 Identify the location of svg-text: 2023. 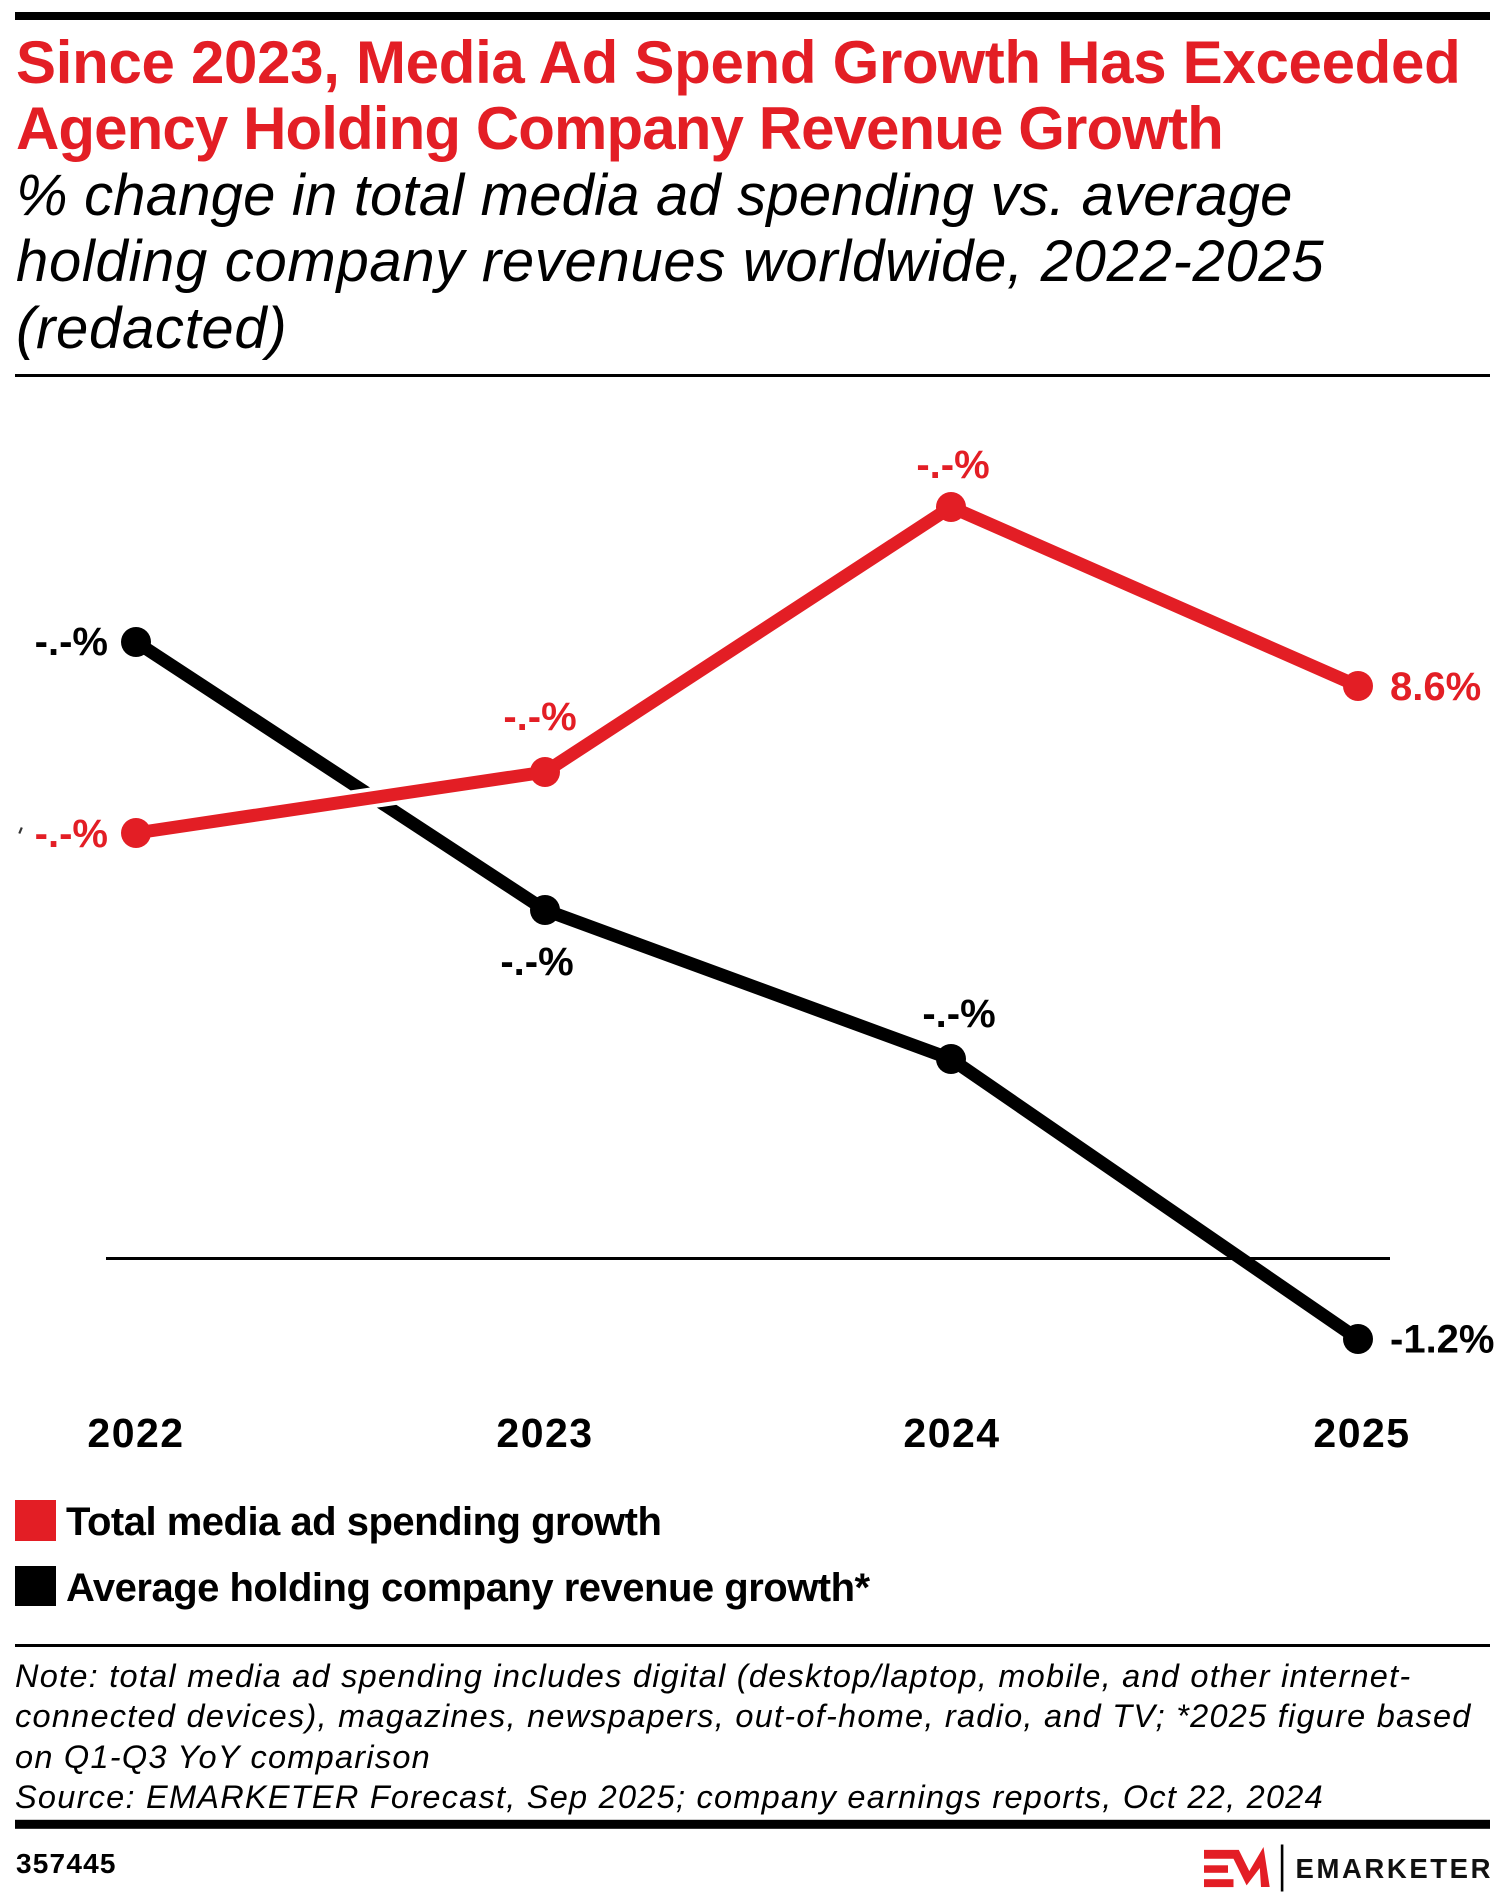
(544, 1433).